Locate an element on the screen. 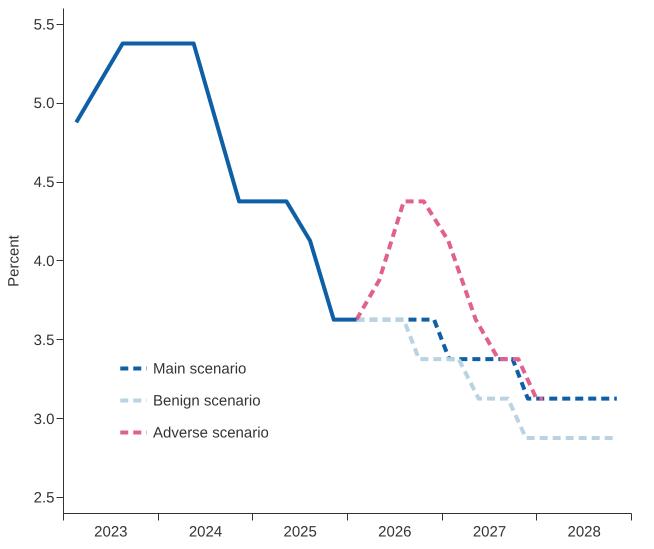 The width and height of the screenshot is (654, 549). x-tick-label: 2028 is located at coordinates (584, 532).